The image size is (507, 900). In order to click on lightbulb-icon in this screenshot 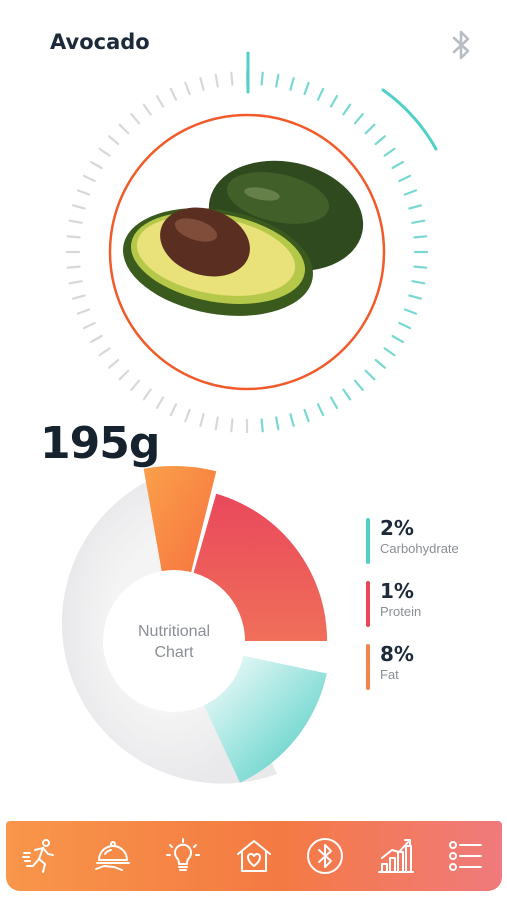, I will do `click(183, 854)`.